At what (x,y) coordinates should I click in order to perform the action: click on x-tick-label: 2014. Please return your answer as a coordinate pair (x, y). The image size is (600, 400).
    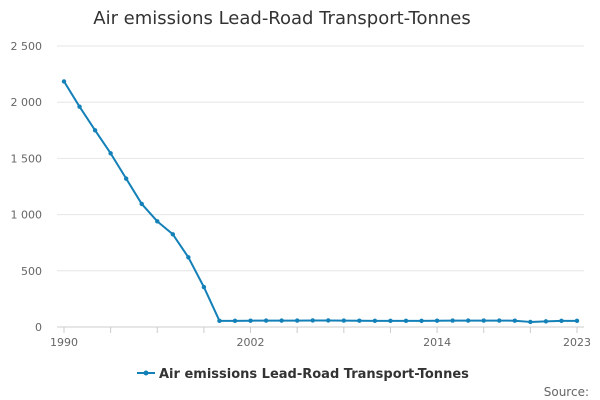
    Looking at the image, I should click on (437, 342).